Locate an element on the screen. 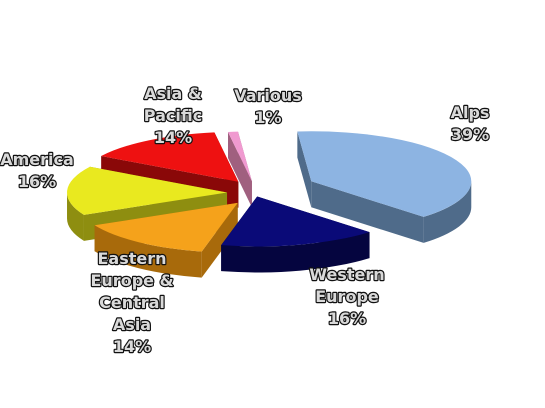 The image size is (545, 408). data-label-asia-pacific: Asia & Pacific 14% is located at coordinates (173, 115).